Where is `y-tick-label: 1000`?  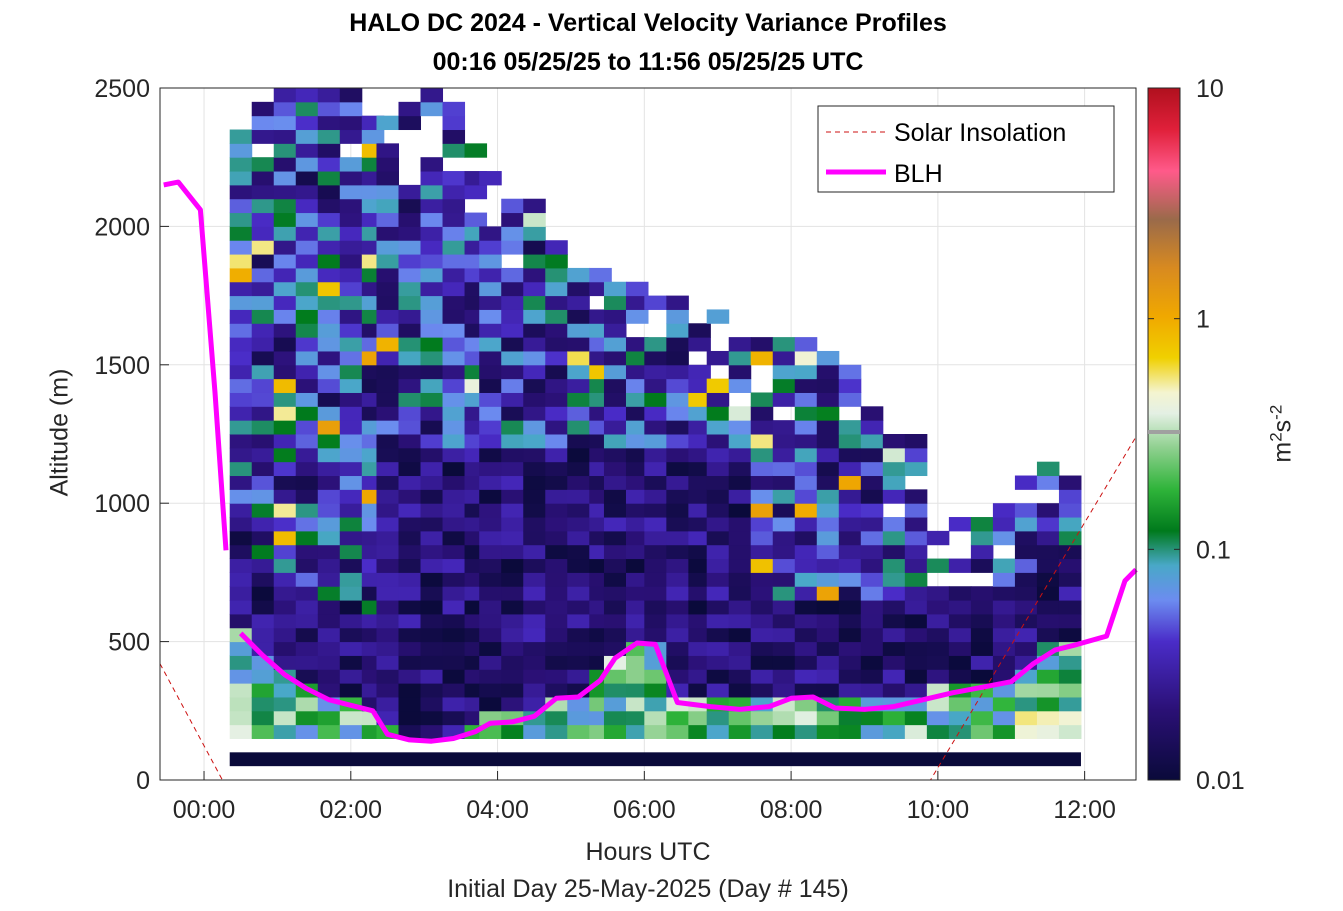
y-tick-label: 1000 is located at coordinates (122, 504).